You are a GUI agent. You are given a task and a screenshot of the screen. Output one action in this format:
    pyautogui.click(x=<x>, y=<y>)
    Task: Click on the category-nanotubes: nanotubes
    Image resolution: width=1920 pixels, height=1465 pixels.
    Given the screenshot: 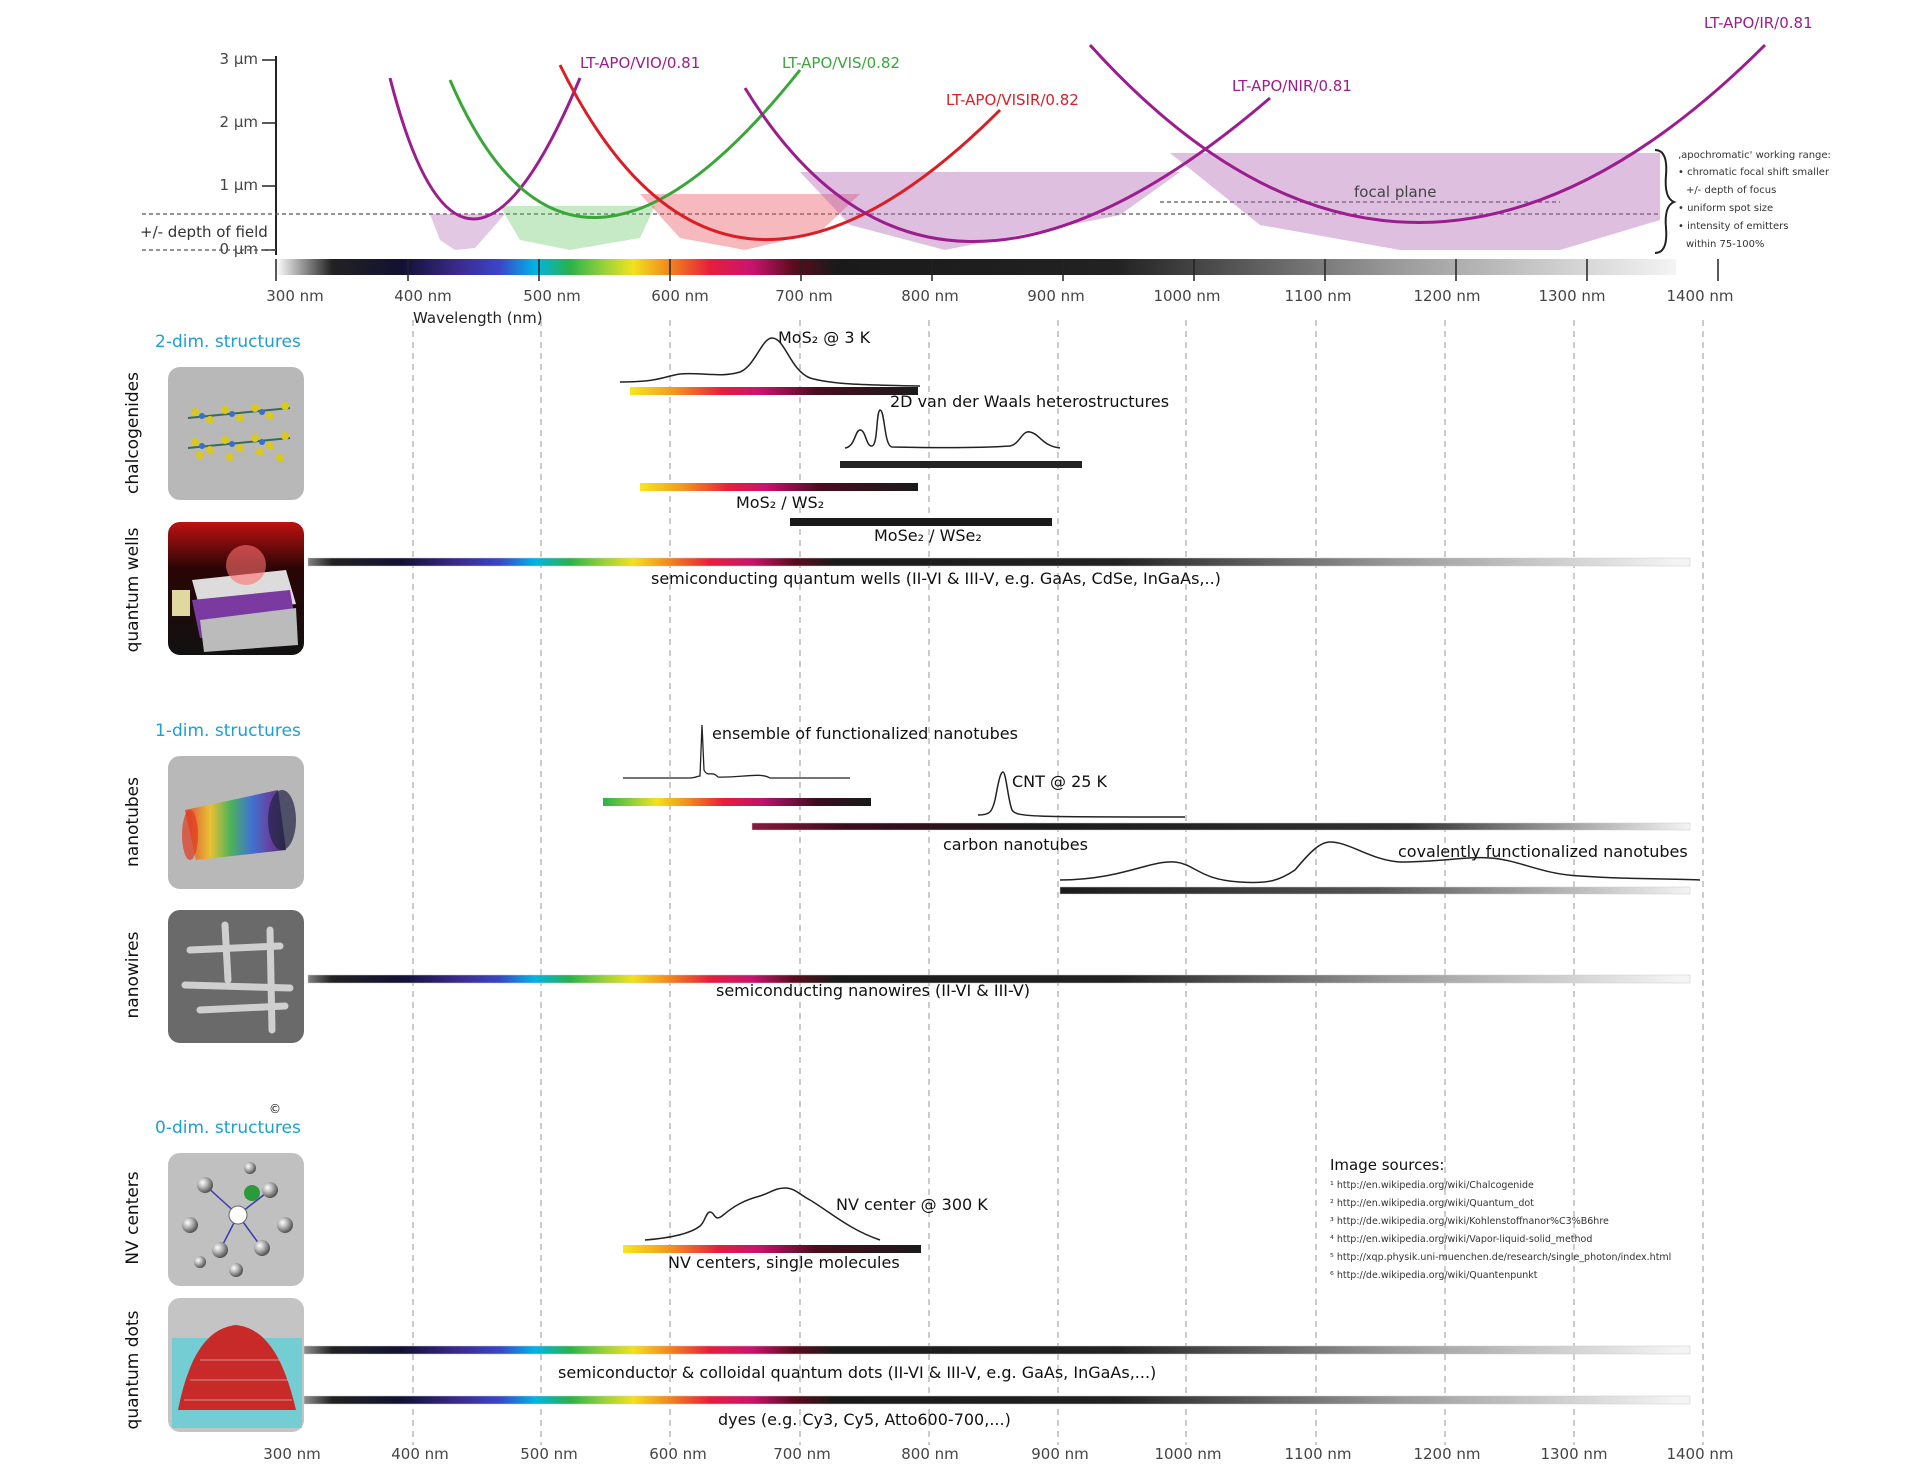 What is the action you would take?
    pyautogui.click(x=133, y=822)
    